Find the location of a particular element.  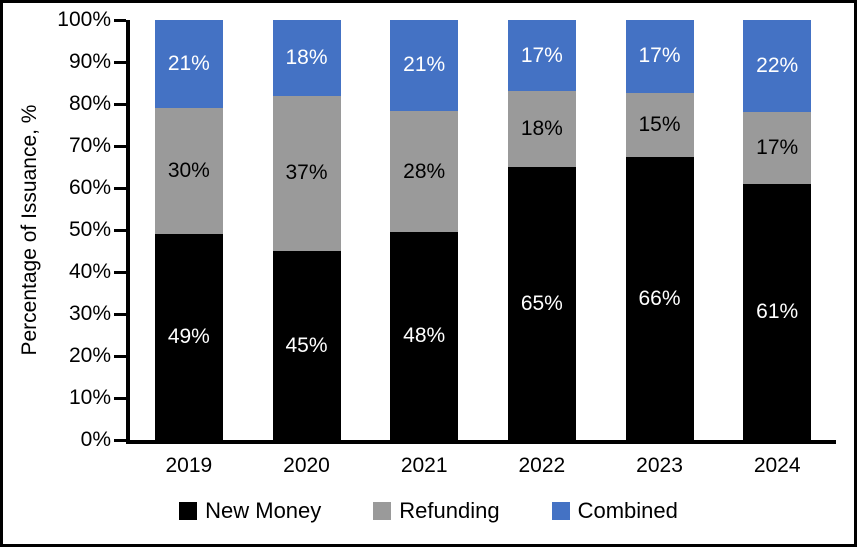

y-axis-tick-label: 30% is located at coordinates (89, 313).